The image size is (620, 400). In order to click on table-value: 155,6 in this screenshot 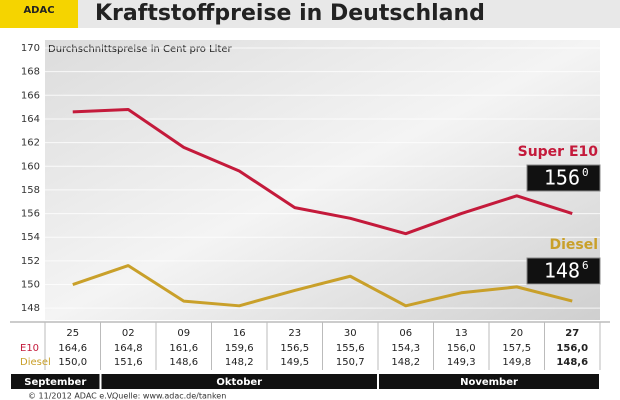, I will do `click(350, 348)`.